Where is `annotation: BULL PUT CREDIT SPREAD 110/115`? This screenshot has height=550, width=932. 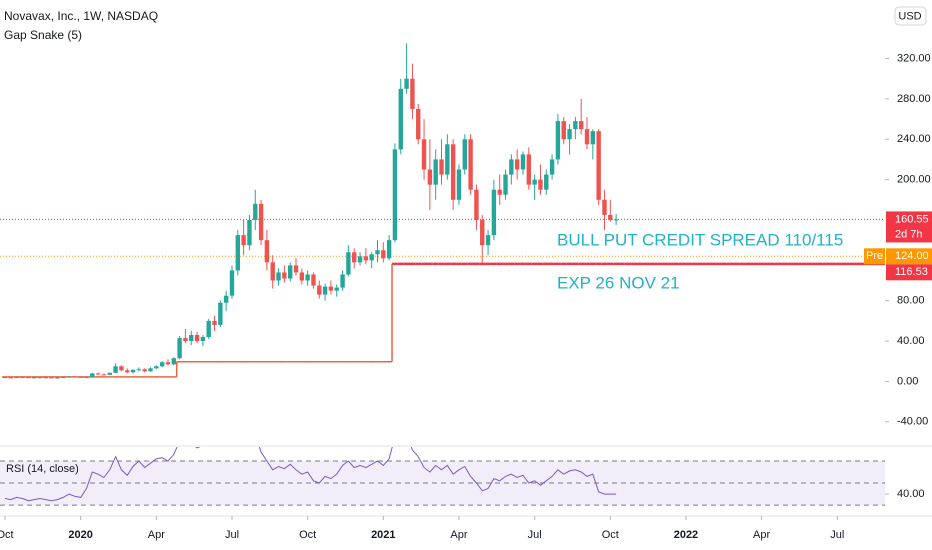
annotation: BULL PUT CREDIT SPREAD 110/115 is located at coordinates (700, 239).